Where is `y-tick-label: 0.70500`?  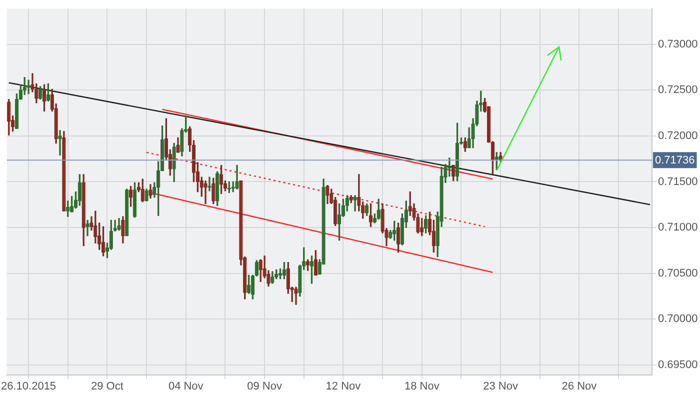 y-tick-label: 0.70500 is located at coordinates (678, 273).